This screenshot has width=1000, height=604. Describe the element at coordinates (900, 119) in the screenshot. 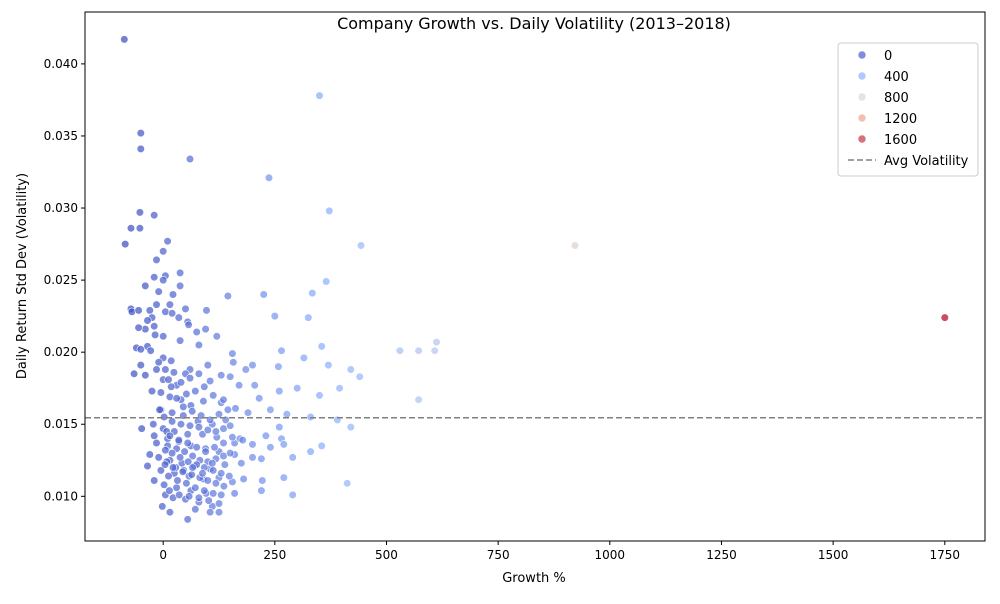

I see `legend-label: 1200` at that location.